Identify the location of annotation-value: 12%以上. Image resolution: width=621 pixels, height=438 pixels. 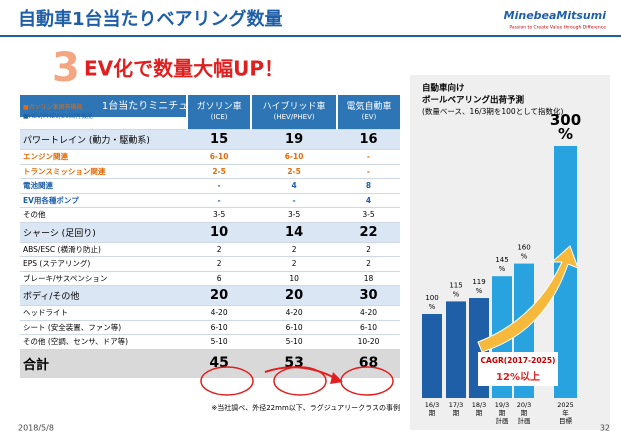
(518, 376).